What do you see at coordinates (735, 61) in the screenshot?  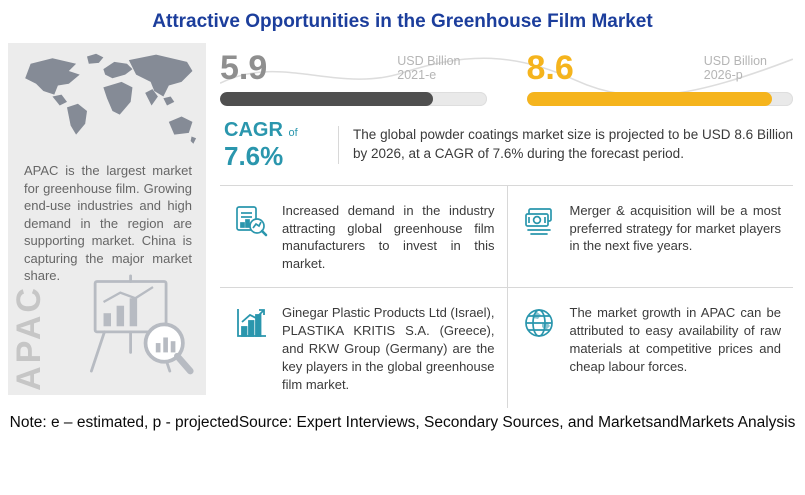 I see `stat-2026-unit: USD Billion` at bounding box center [735, 61].